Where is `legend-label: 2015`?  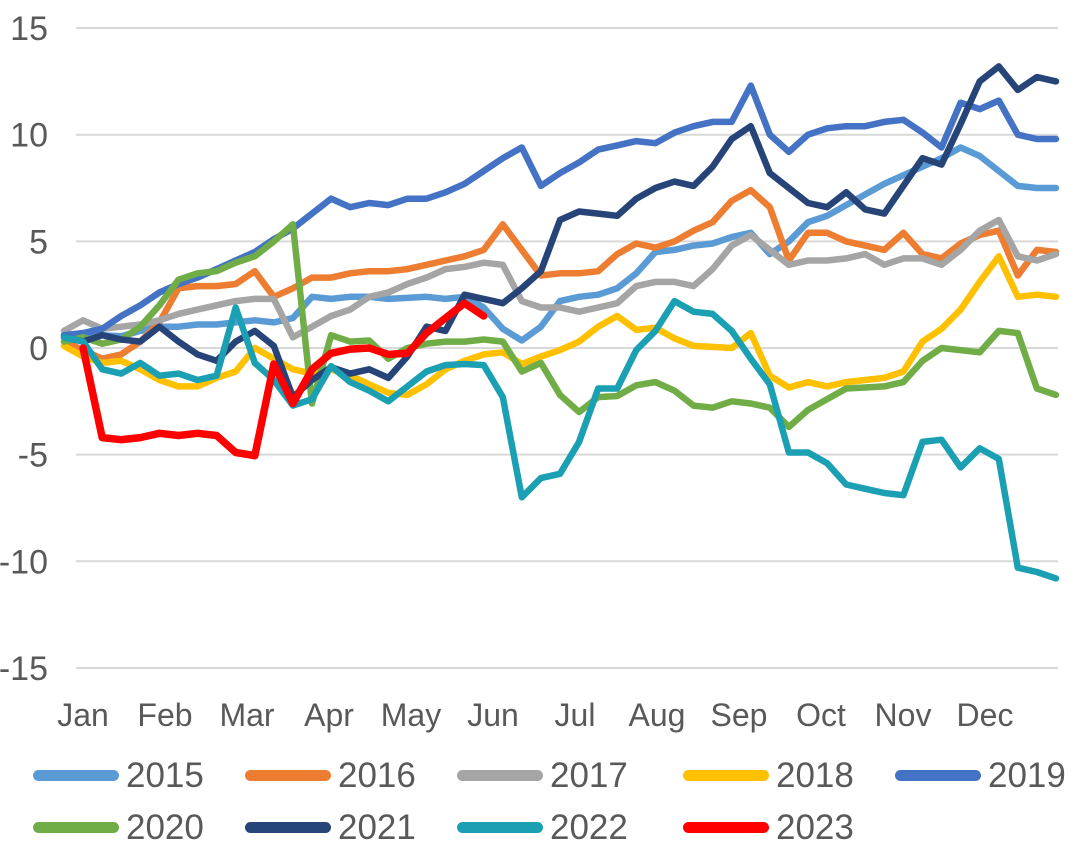 legend-label: 2015 is located at coordinates (165, 775).